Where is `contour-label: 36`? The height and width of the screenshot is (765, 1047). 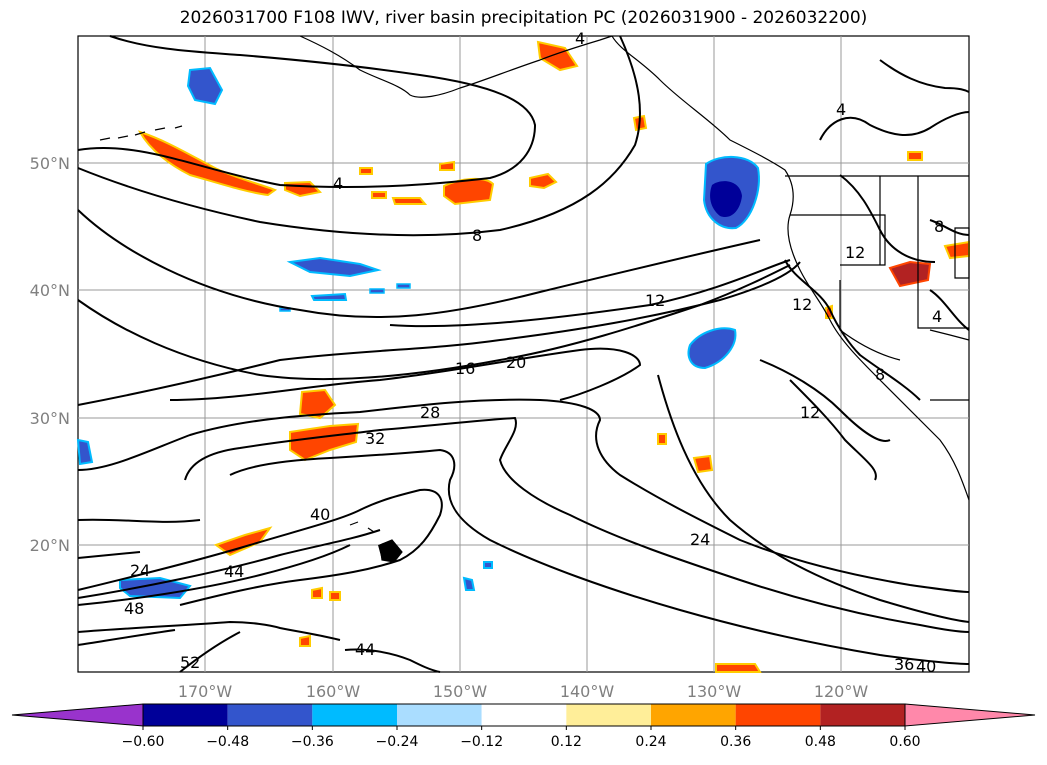
contour-label: 36 is located at coordinates (904, 664).